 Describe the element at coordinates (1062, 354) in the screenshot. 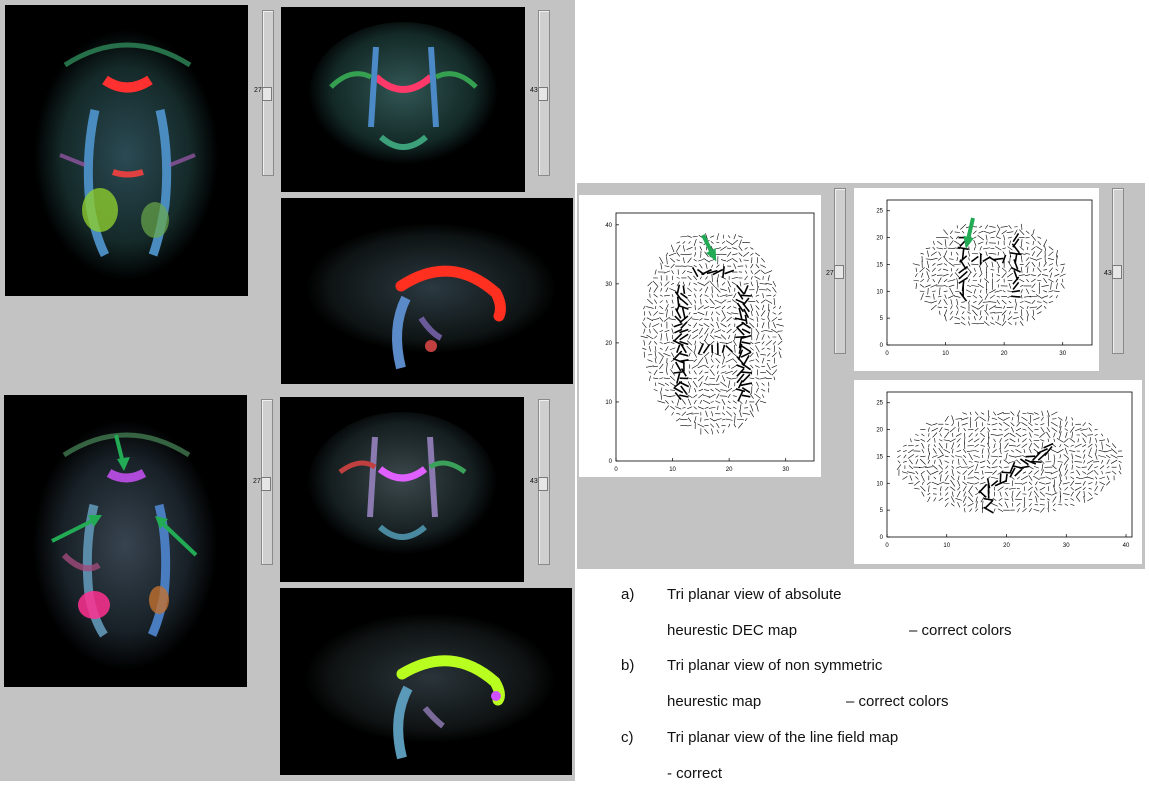

I see `coronal-x-tick: 30` at that location.